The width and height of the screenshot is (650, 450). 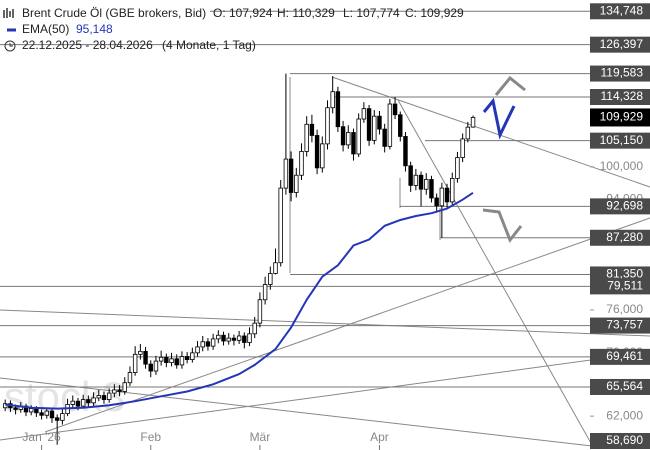 I want to click on period-note: (4 Monate, 1 Tag), so click(x=209, y=45).